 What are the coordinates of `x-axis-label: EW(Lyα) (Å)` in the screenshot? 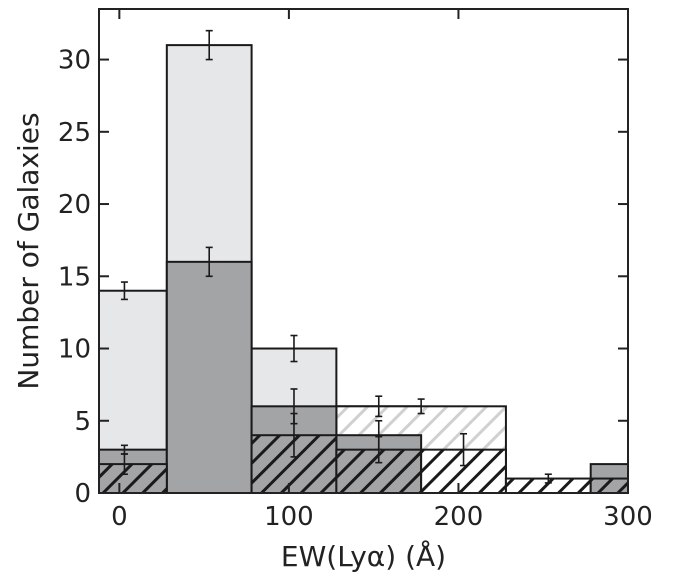 It's located at (363, 556).